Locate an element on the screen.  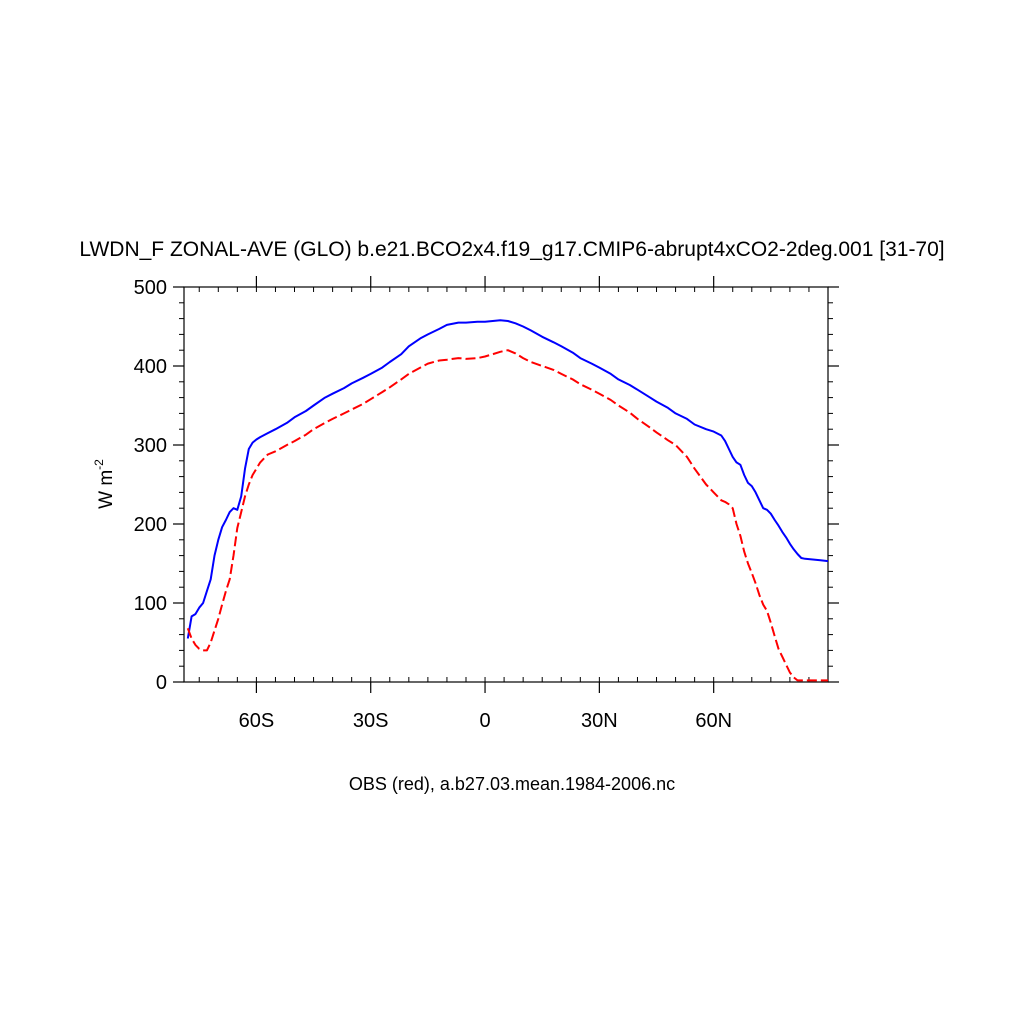
y-tick-labels: 0 100 200 300 400 500 is located at coordinates (150, 485).